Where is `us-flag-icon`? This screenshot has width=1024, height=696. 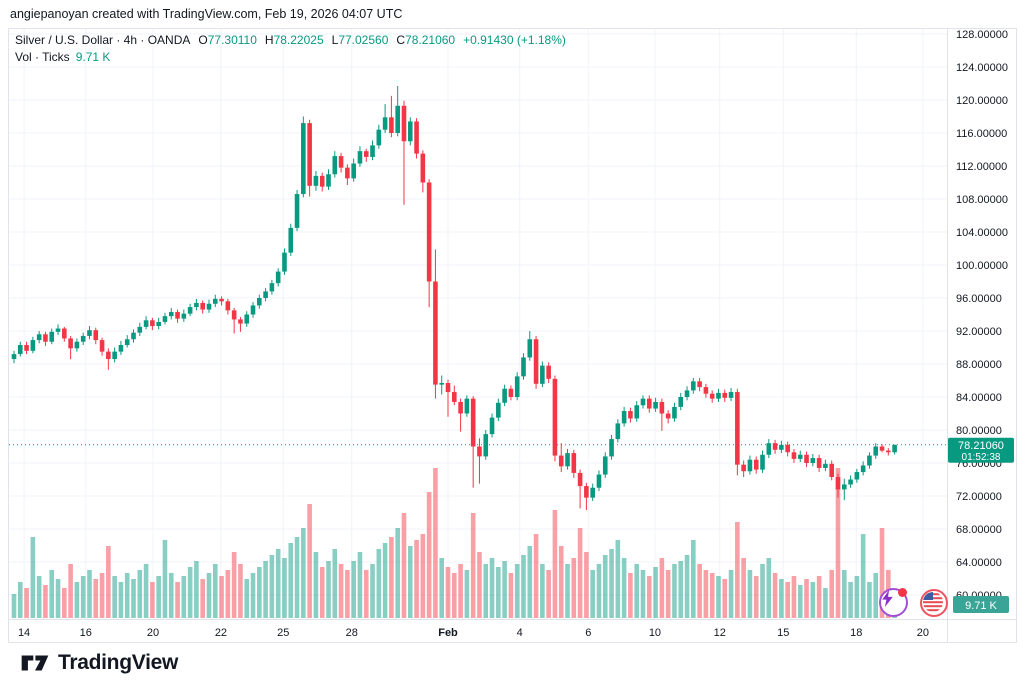
us-flag-icon is located at coordinates (934, 603).